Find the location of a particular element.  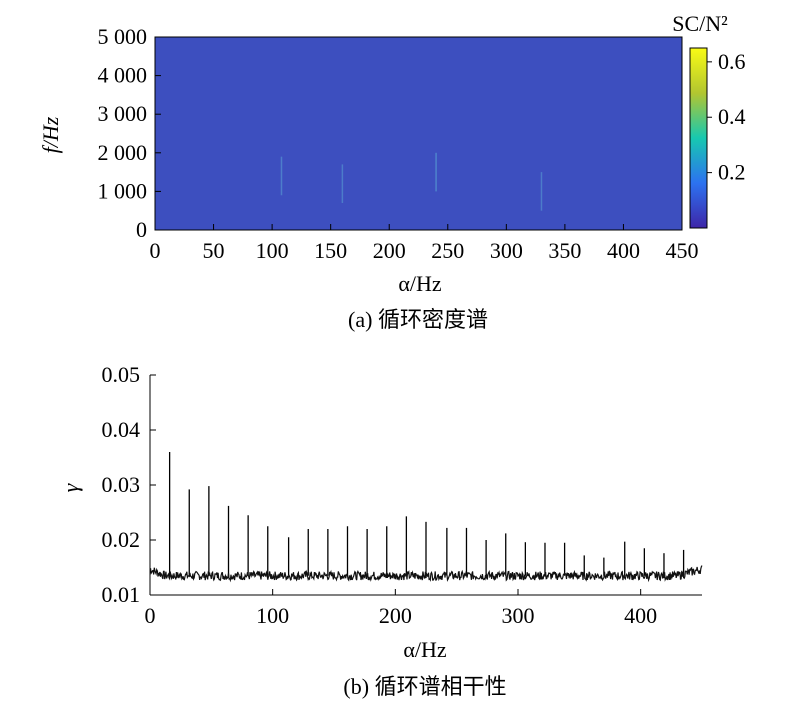

line-xtick-label: 300 is located at coordinates (518, 615).